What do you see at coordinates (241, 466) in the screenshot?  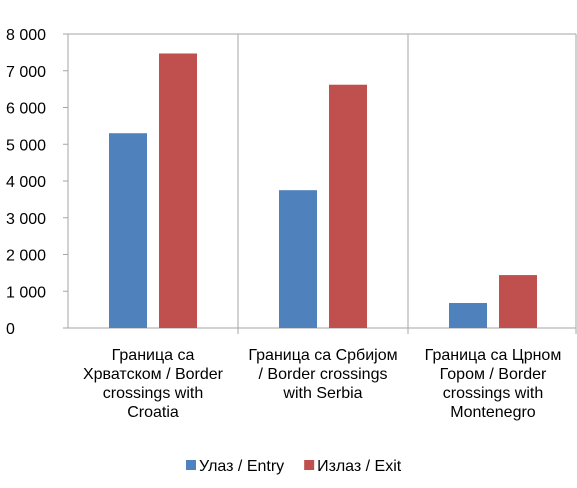 I see `legend-label: Улаз / Entry` at bounding box center [241, 466].